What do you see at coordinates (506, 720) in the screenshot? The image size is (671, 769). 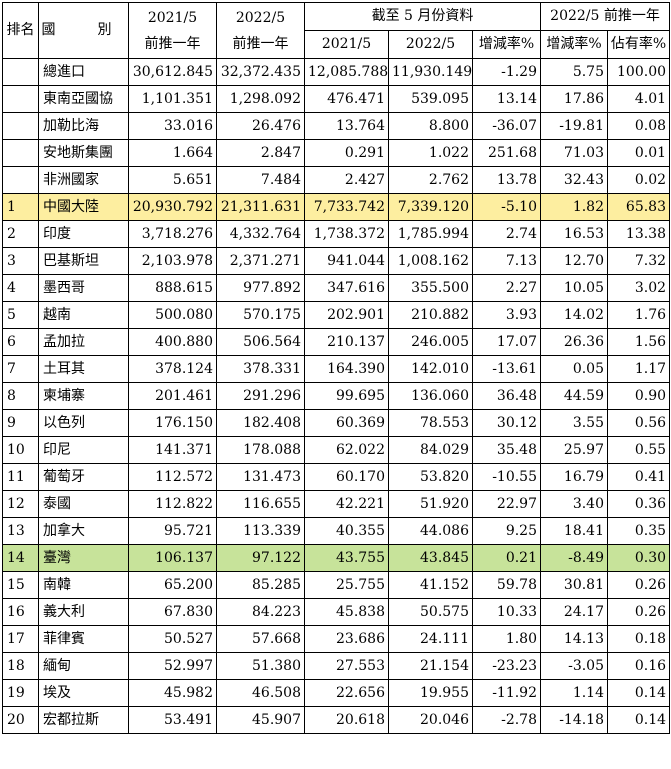 I see `may-change-cell: -2.78` at bounding box center [506, 720].